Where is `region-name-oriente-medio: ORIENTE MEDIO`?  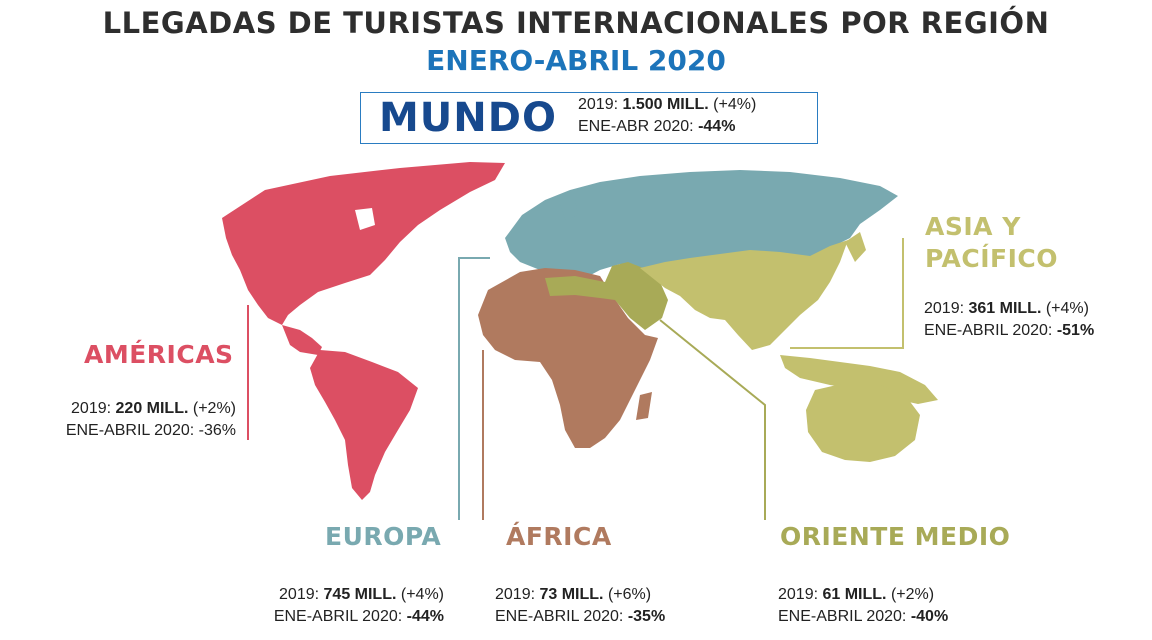
region-name-oriente-medio: ORIENTE MEDIO is located at coordinates (895, 536).